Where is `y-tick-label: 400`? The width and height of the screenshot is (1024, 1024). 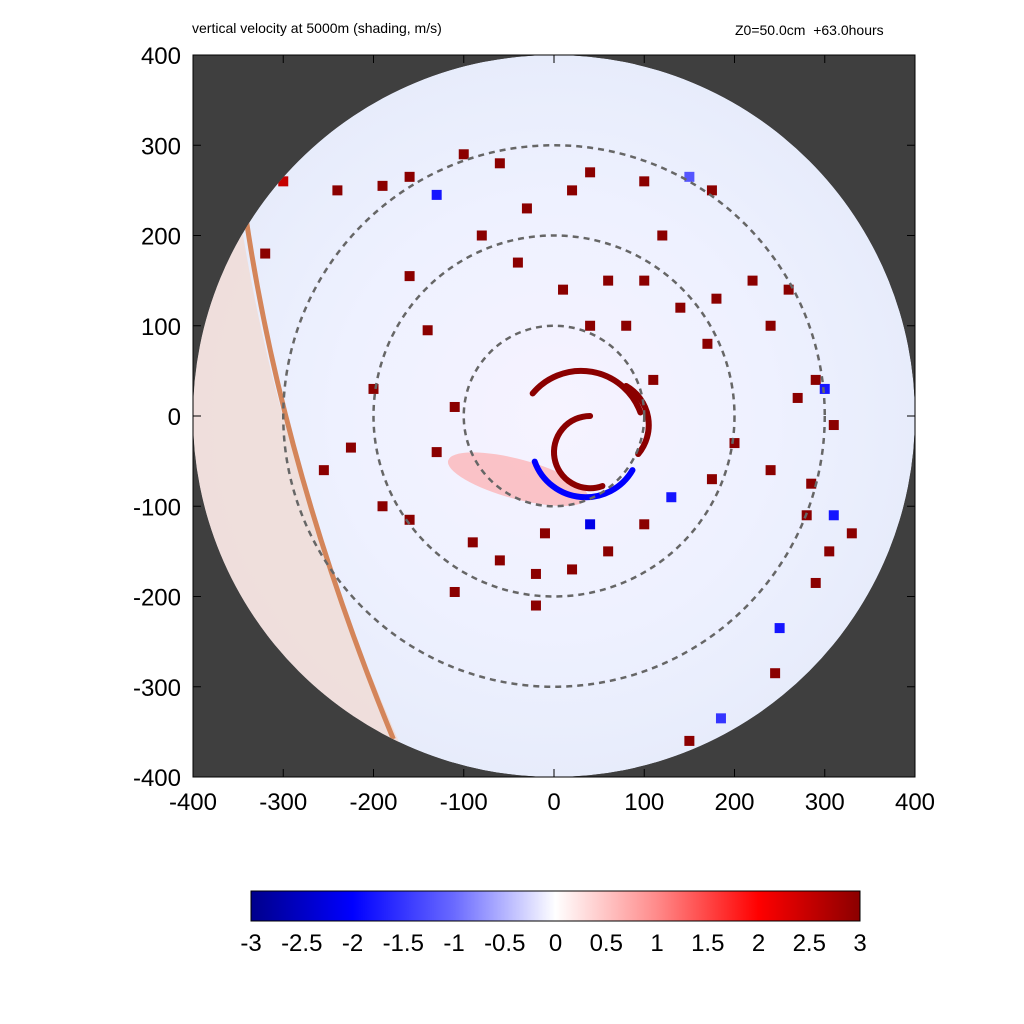 y-tick-label: 400 is located at coordinates (161, 56).